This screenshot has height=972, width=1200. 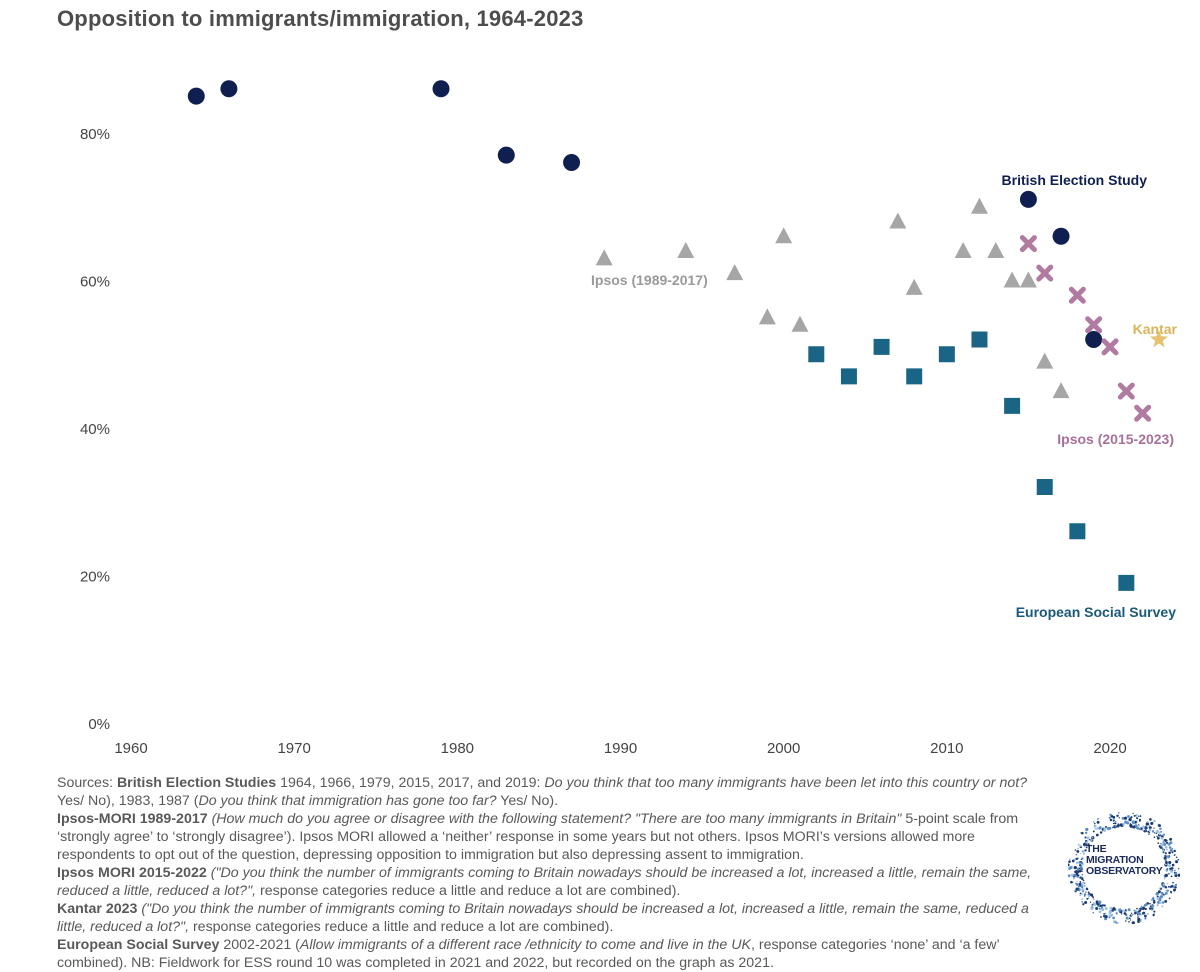 I want to click on y-tick-label: 40%, so click(x=95, y=429).